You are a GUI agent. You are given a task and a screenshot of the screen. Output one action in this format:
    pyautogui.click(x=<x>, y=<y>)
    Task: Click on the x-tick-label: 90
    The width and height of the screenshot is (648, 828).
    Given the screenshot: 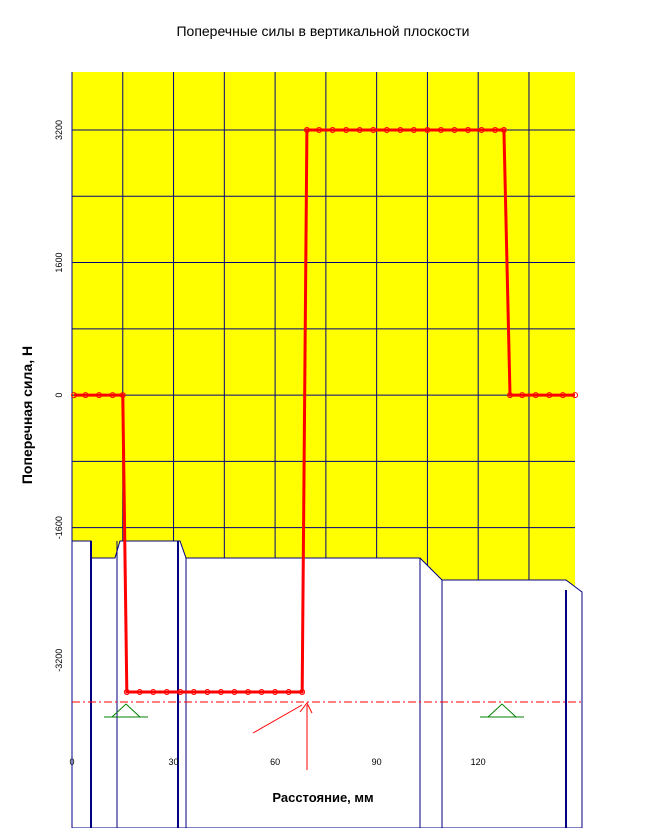 What is the action you would take?
    pyautogui.click(x=377, y=762)
    